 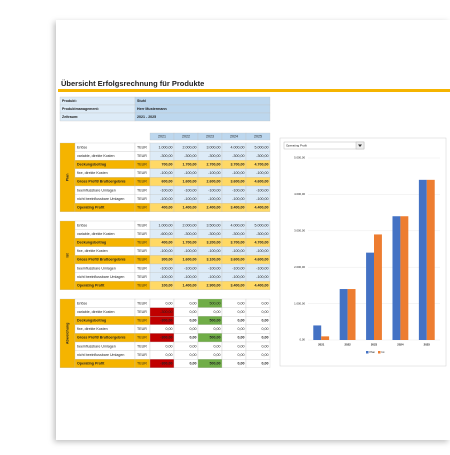 I want to click on x-tick-label: 2023, so click(x=374, y=345).